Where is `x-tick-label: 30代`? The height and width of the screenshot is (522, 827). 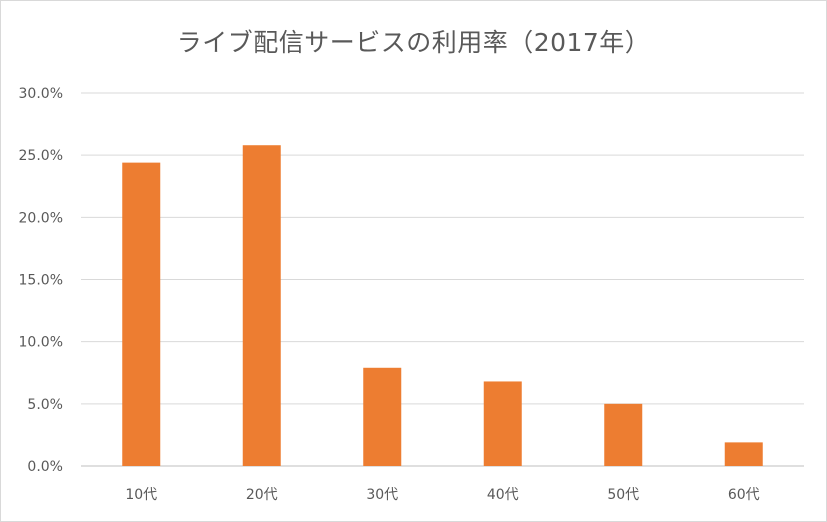 x-tick-label: 30代 is located at coordinates (382, 495).